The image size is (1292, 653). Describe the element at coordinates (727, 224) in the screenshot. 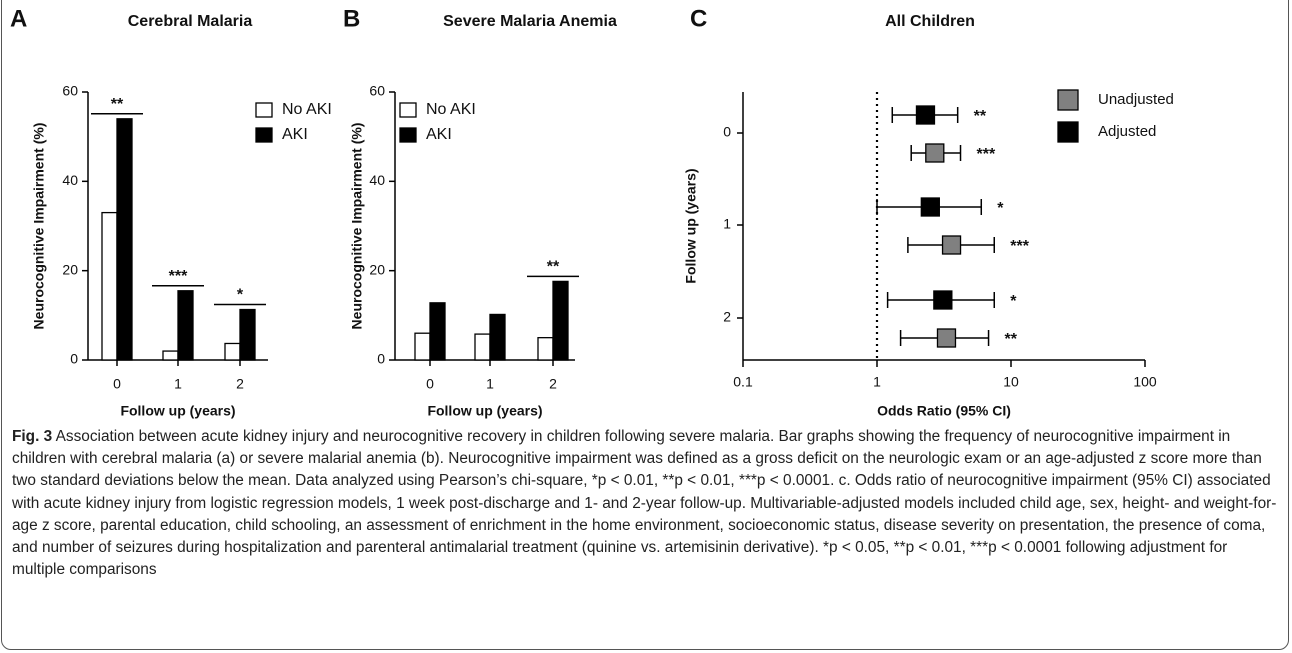

I see `y-tick-label: 1` at that location.